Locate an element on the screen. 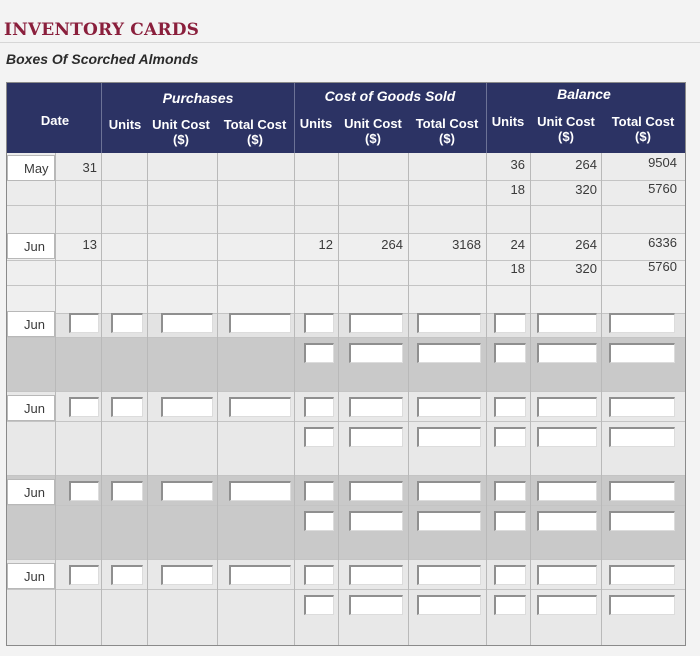  date-header: Date is located at coordinates (55, 120).